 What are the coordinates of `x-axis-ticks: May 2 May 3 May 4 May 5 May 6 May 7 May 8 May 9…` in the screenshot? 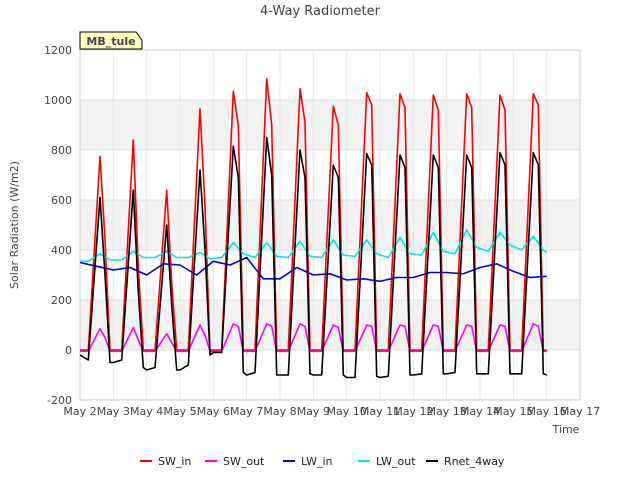 It's located at (331, 411).